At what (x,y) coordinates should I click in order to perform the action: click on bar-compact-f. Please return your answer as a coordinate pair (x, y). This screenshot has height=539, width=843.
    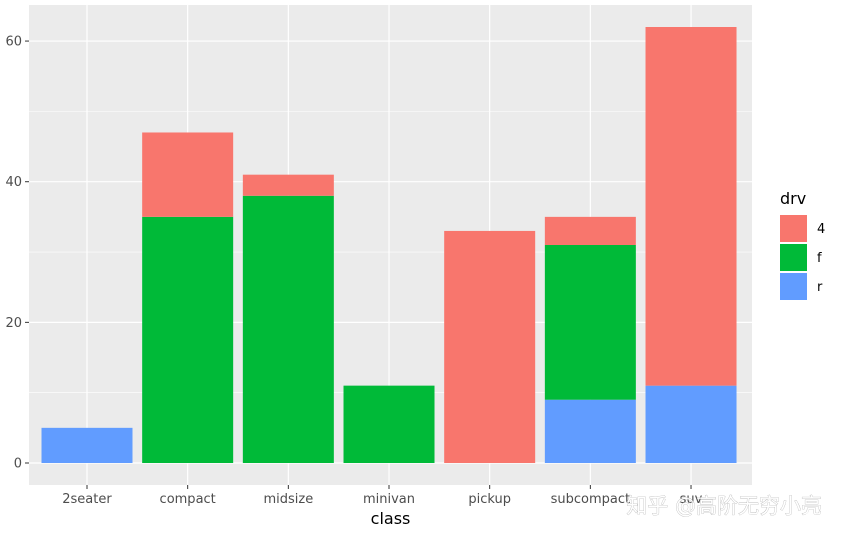
    Looking at the image, I should click on (188, 339).